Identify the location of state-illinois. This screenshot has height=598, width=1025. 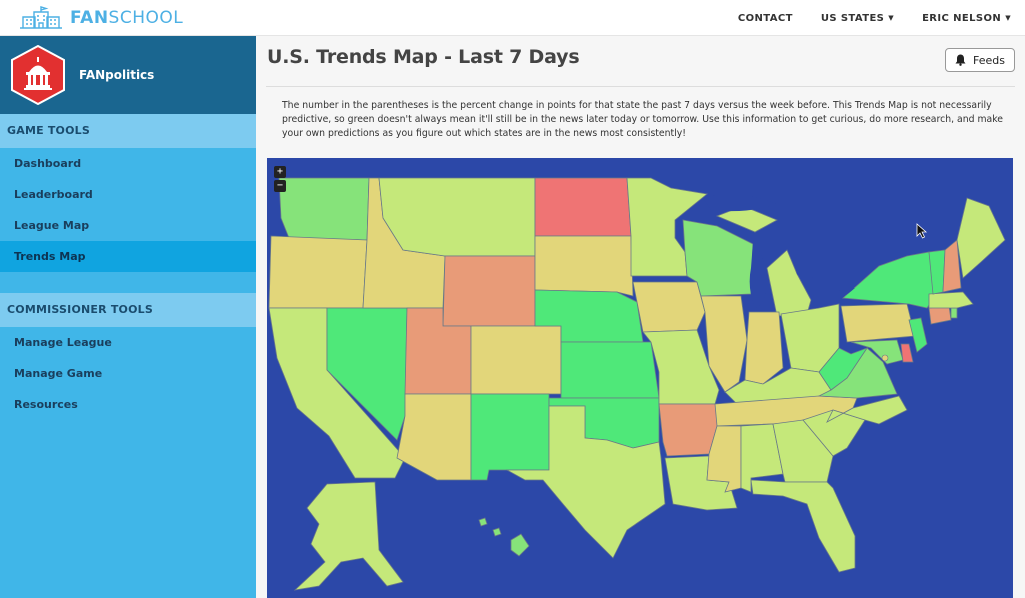
(724, 344).